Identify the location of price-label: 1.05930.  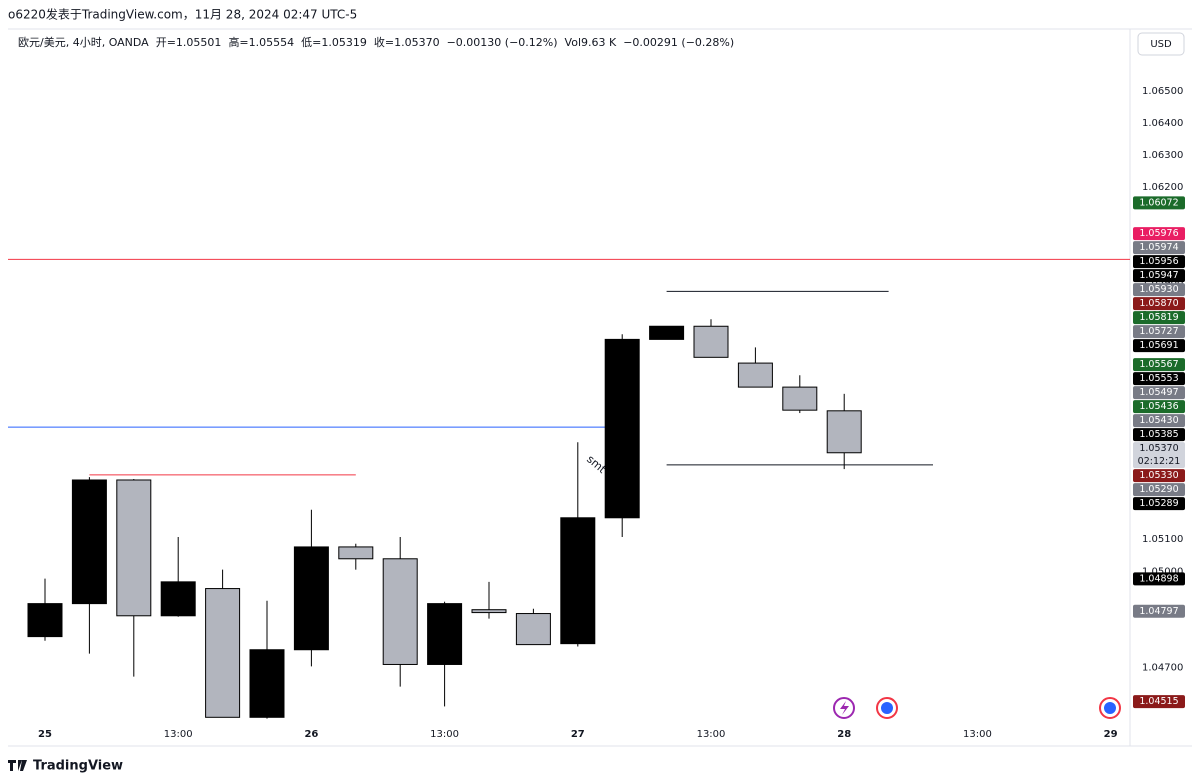
(1158, 289).